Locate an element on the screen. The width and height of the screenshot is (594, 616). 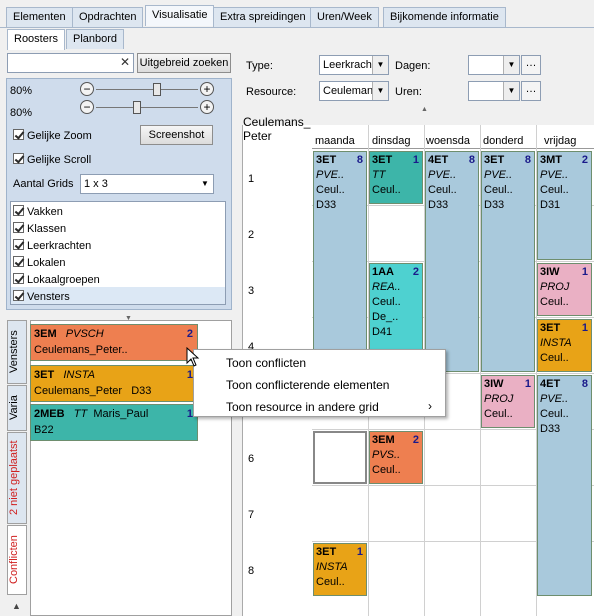
tab-elementen: Elementen is located at coordinates (39, 17).